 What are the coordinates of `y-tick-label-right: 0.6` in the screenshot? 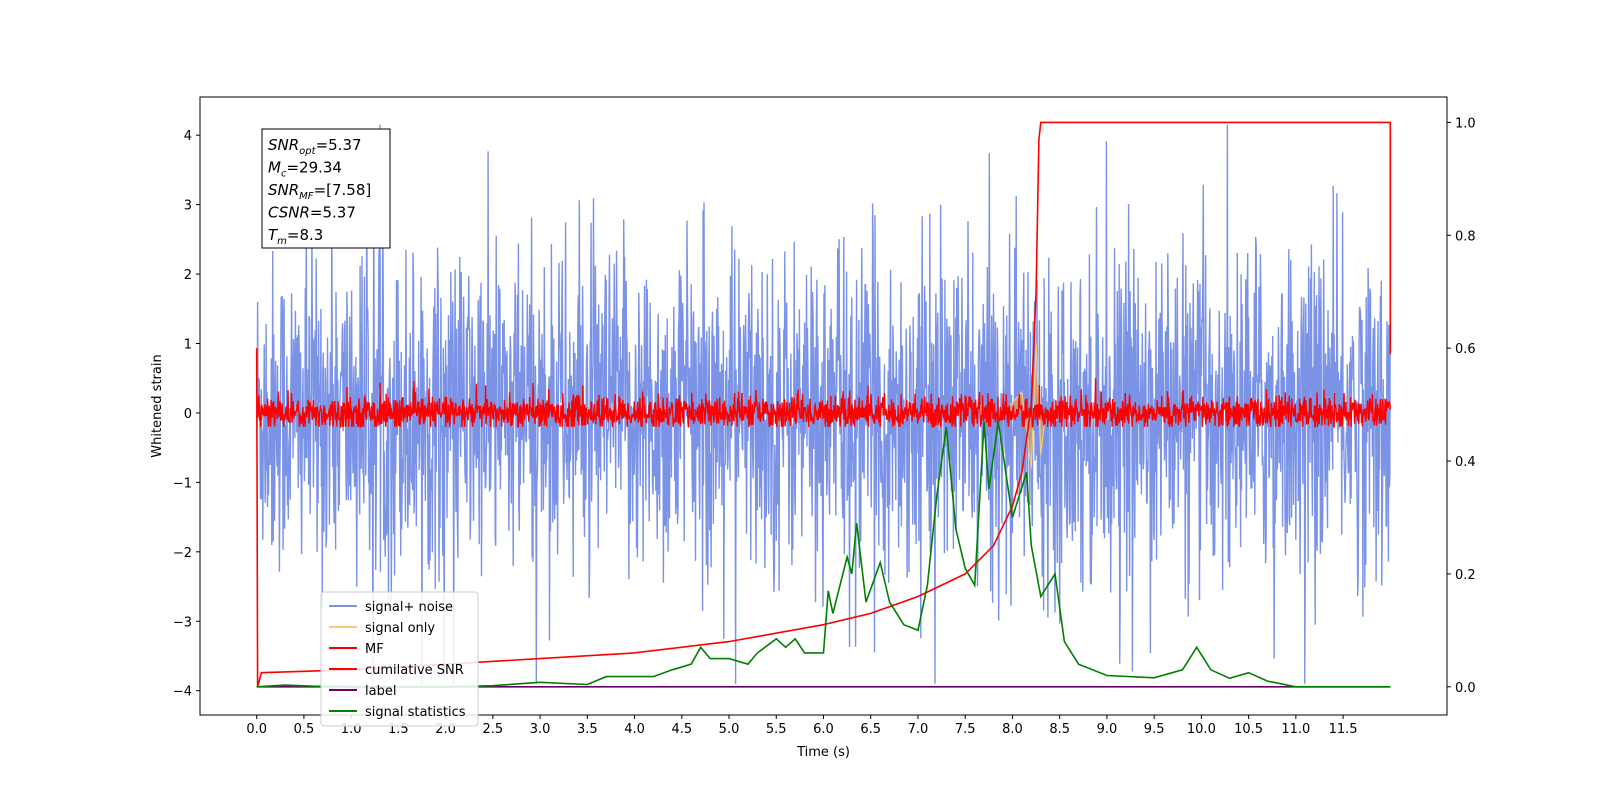 It's located at (1465, 349).